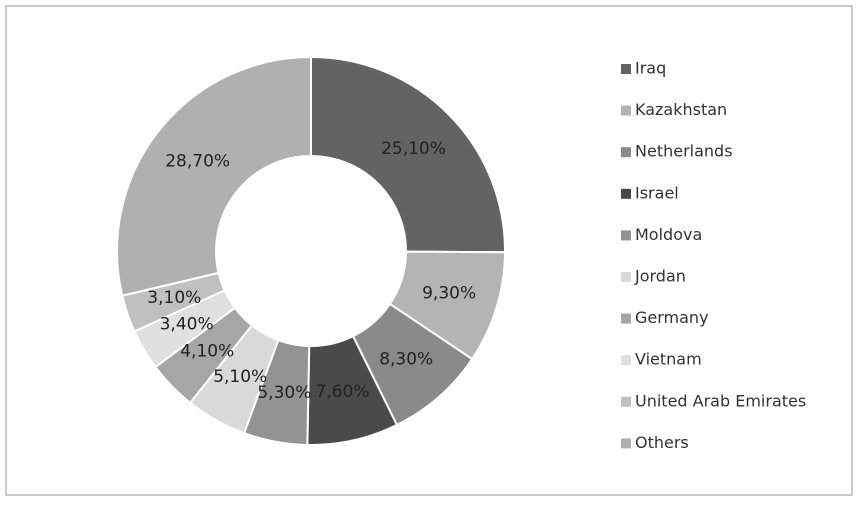 The width and height of the screenshot is (858, 505). What do you see at coordinates (413, 149) in the screenshot?
I see `data-label: 25,10%` at bounding box center [413, 149].